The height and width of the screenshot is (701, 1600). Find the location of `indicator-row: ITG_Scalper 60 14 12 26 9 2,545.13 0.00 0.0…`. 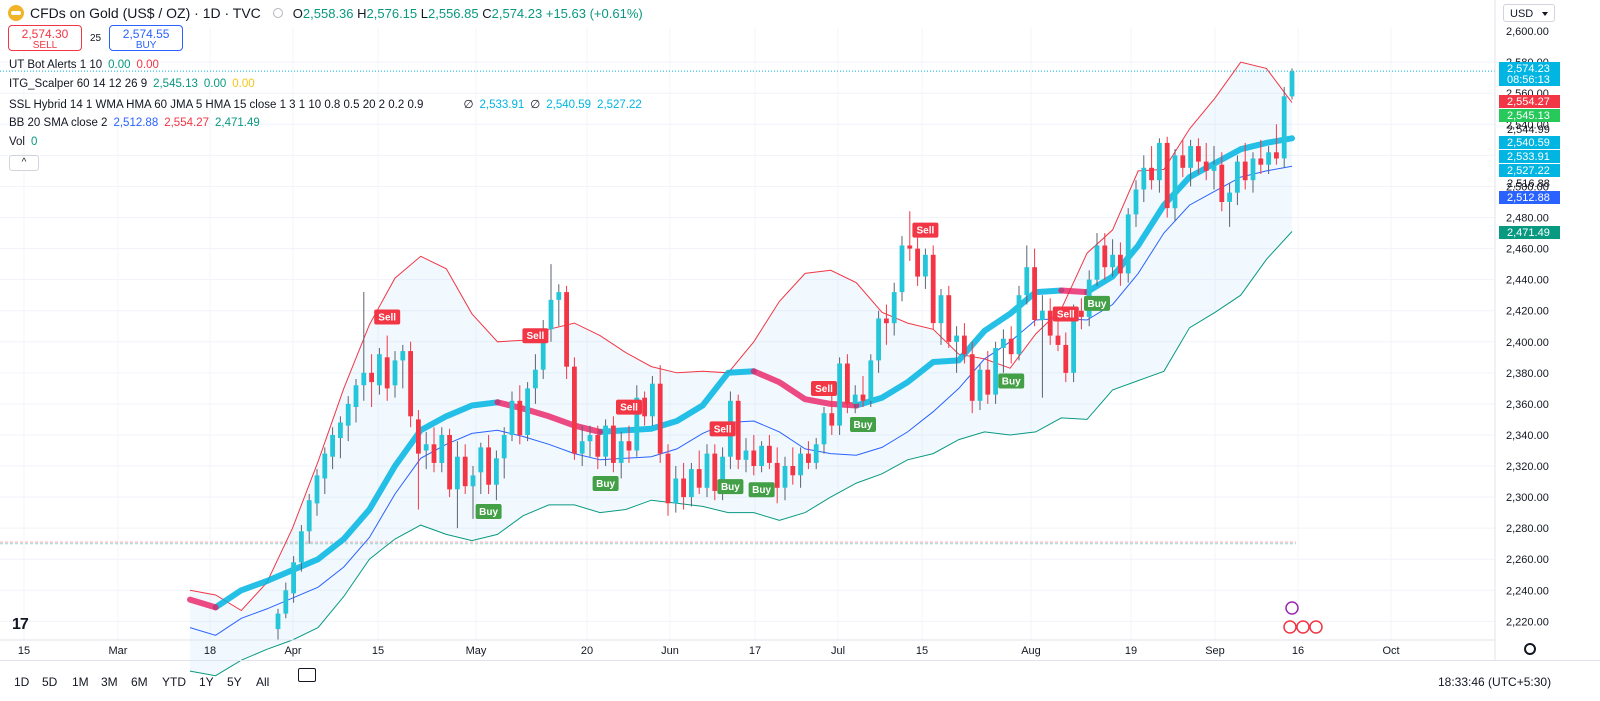

indicator-row: ITG_Scalper 60 14 12 26 9 2,545.13 0.00 0.0… is located at coordinates (132, 84).